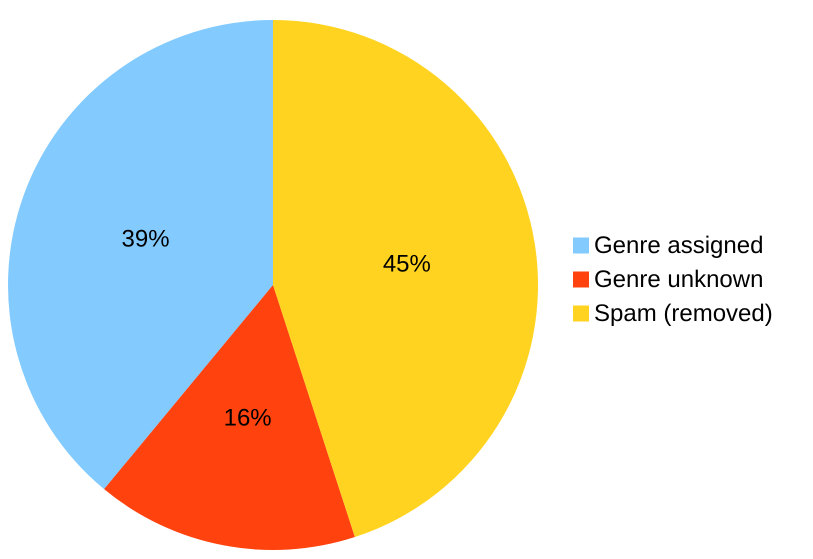  Describe the element at coordinates (683, 313) in the screenshot. I see `legend-label: Spam (removed)` at that location.